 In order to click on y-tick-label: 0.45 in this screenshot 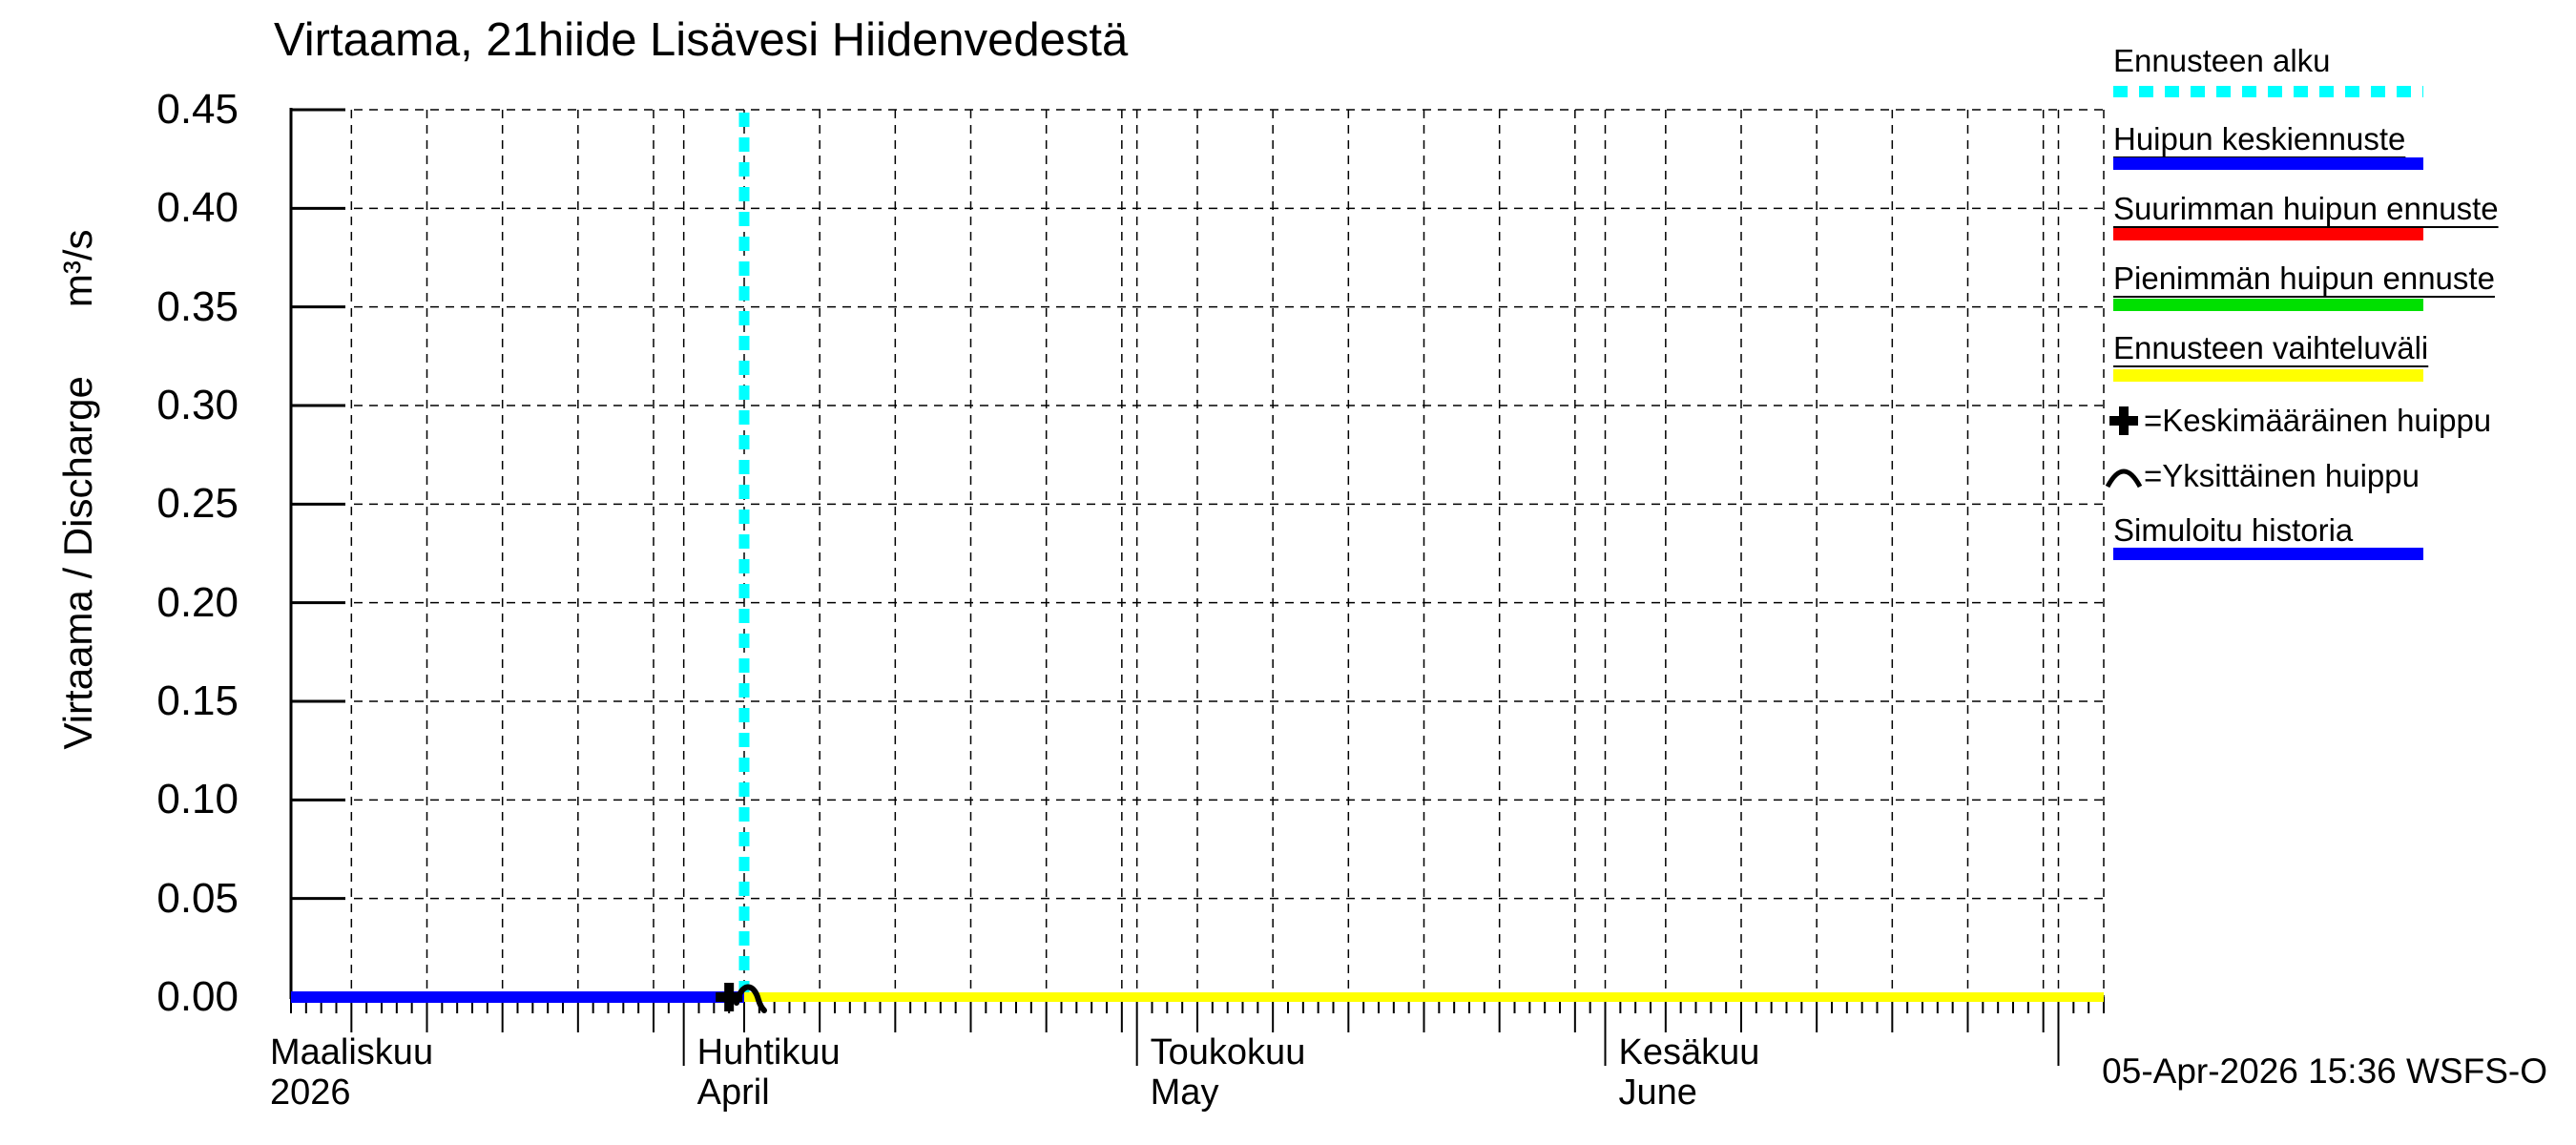, I will do `click(197, 109)`.